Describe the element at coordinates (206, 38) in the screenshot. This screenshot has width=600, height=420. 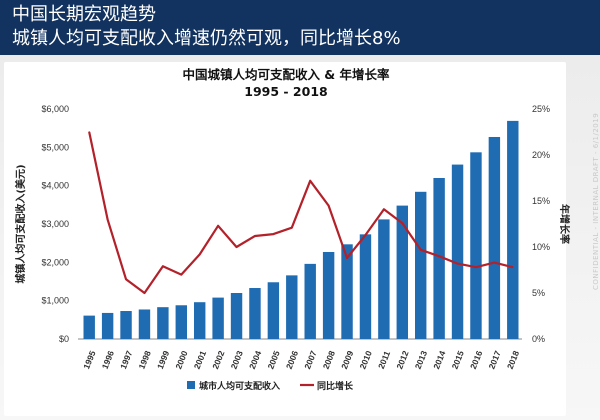
I see `header-subtitle: 城镇人均可支配收入增速仍然可观，同比增长8%` at that location.